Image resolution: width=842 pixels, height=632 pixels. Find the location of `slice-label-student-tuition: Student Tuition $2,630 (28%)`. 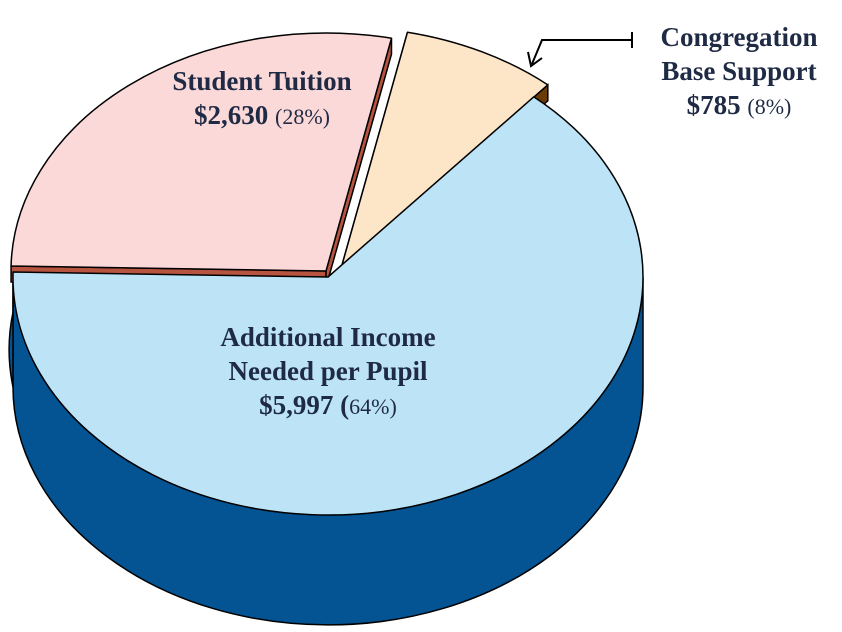

slice-label-student-tuition: Student Tuition $2,630 (28%) is located at coordinates (262, 98).